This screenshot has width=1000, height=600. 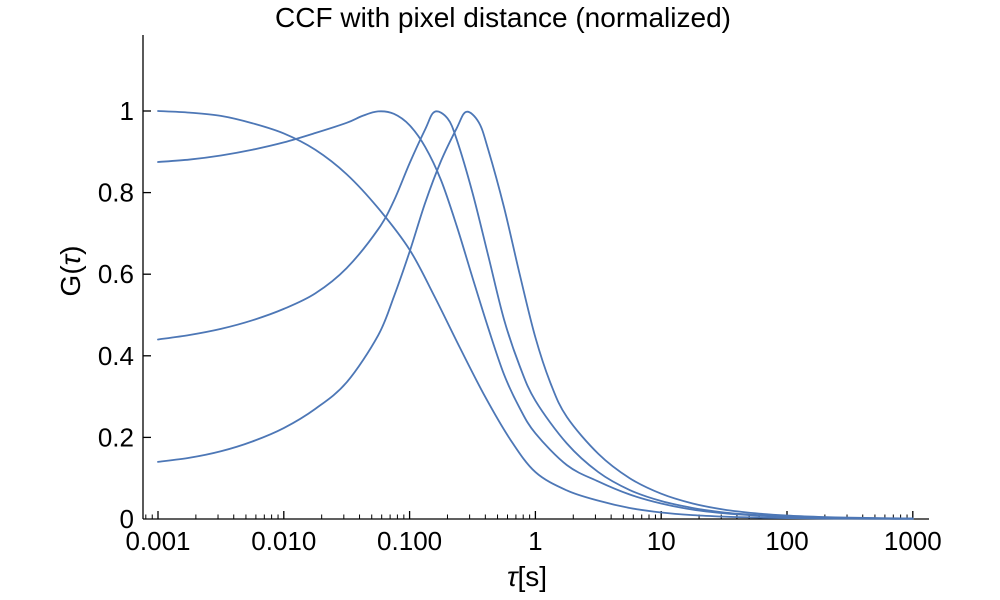 What do you see at coordinates (127, 519) in the screenshot?
I see `y-origin-label: 0` at bounding box center [127, 519].